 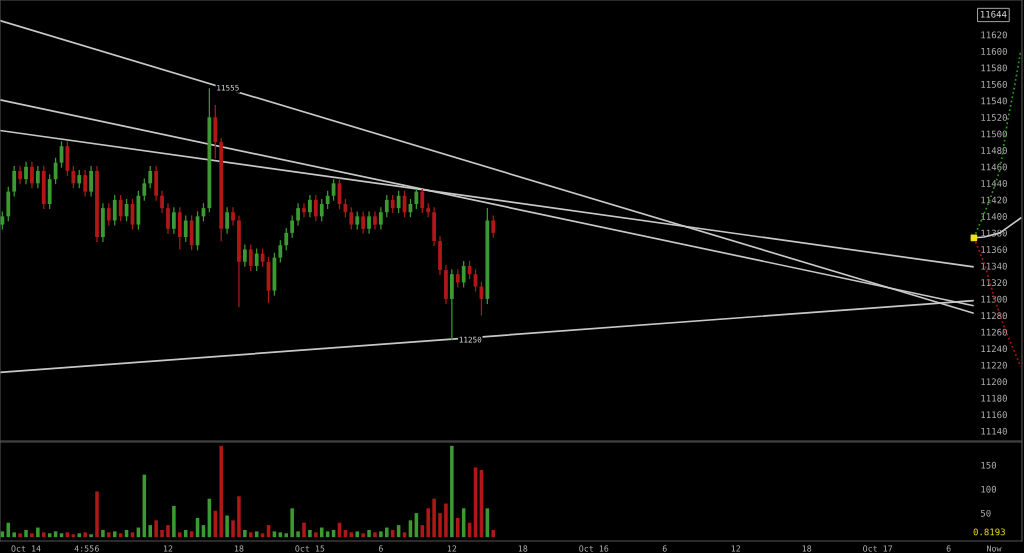 I want to click on y-tick-label: 11160, so click(x=994, y=415).